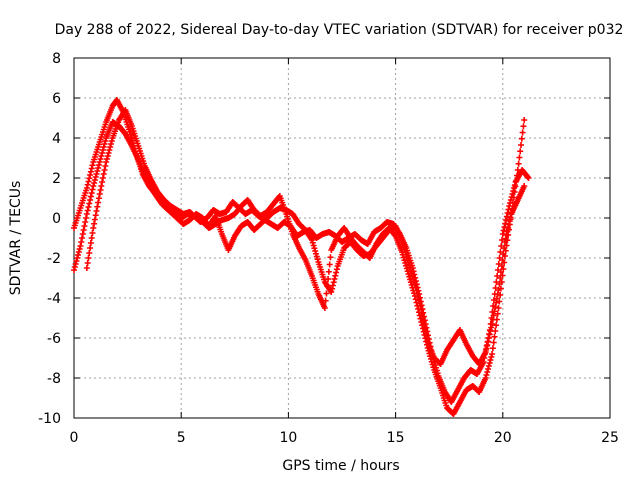  What do you see at coordinates (54, 299) in the screenshot?
I see `y-tick-label: -4` at bounding box center [54, 299].